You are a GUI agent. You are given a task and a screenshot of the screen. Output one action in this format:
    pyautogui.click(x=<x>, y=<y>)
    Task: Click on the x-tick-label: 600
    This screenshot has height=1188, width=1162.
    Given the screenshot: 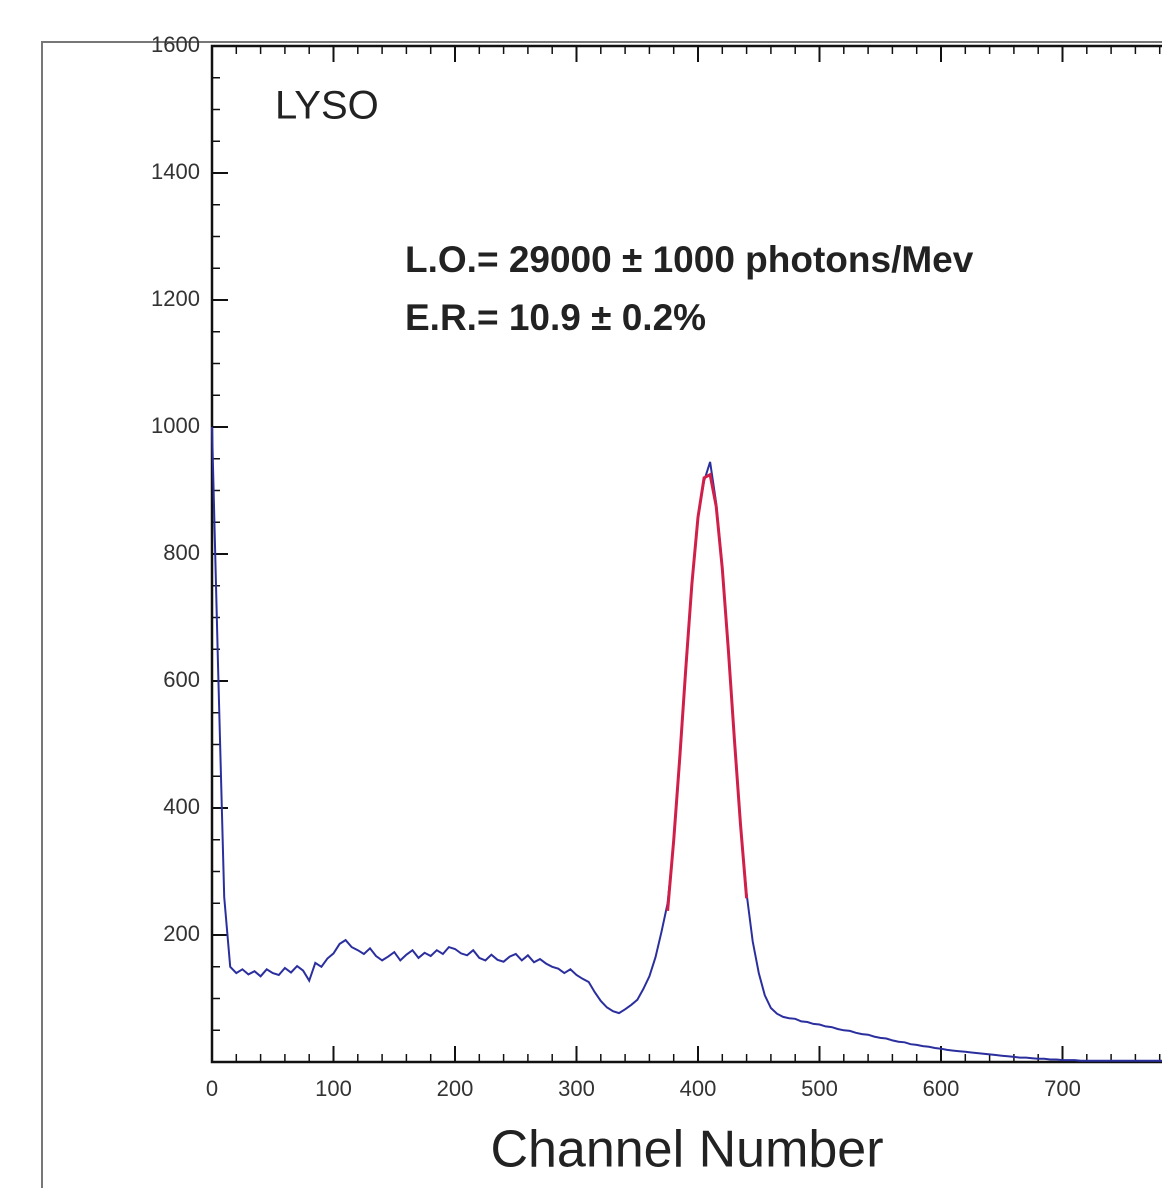 What is the action you would take?
    pyautogui.click(x=941, y=1088)
    